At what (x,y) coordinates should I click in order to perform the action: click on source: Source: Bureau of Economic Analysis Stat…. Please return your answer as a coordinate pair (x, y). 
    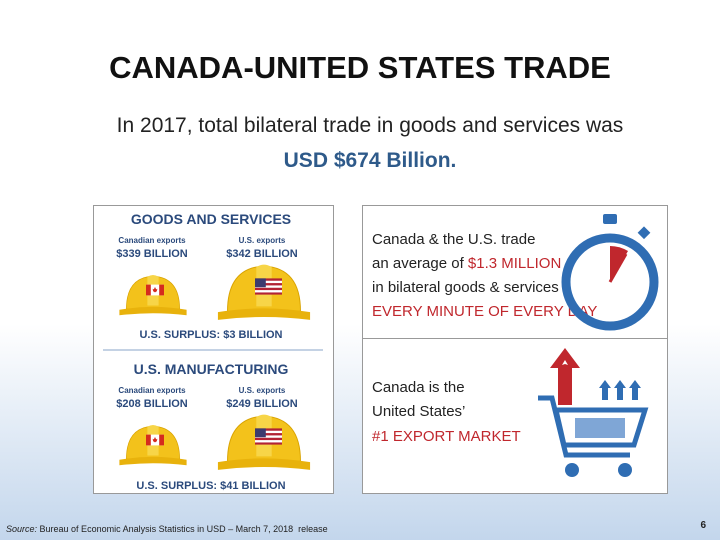
    Looking at the image, I should click on (167, 529).